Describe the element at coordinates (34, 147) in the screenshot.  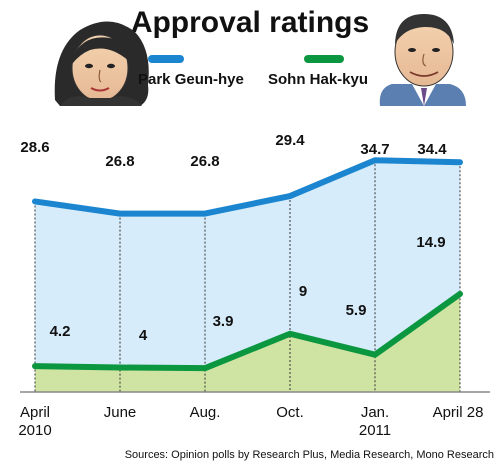
I see `data-label-park-0: 28.6` at that location.